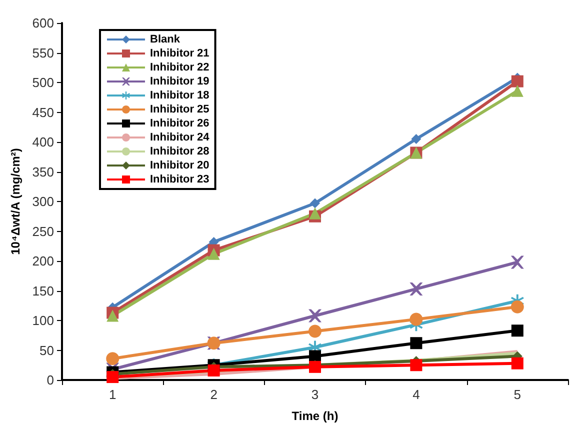 The height and width of the screenshot is (427, 570). I want to click on legend-label: Inhibitor 23, so click(180, 180).